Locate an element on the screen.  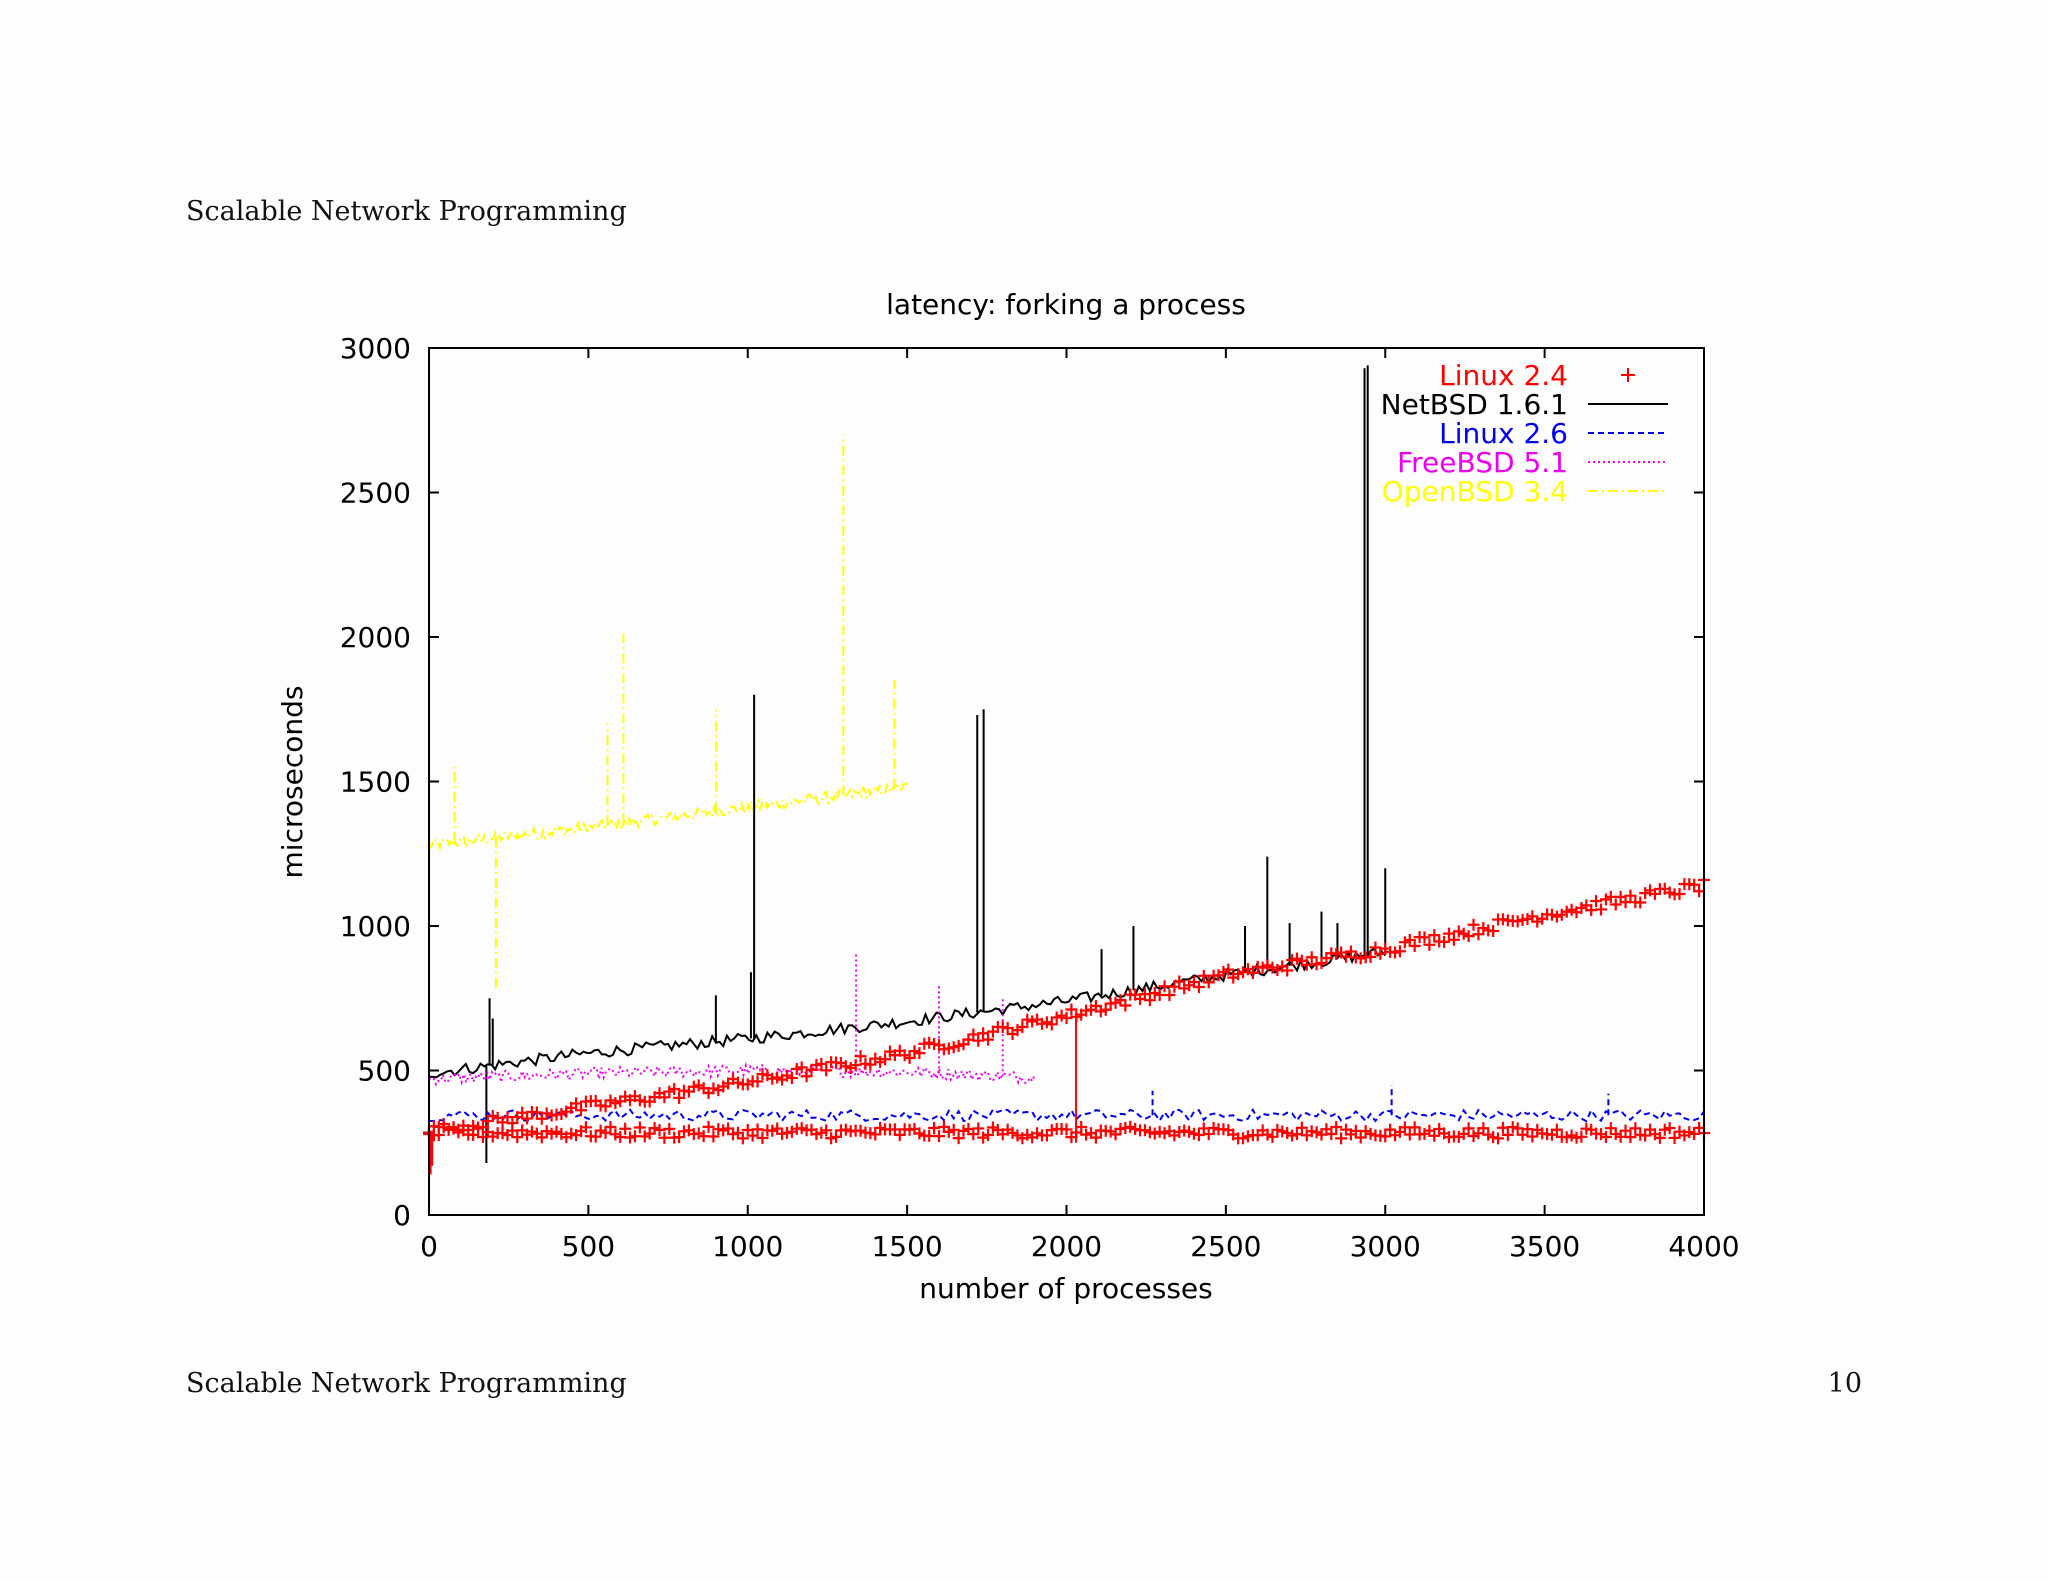
x-tick-label: 500 is located at coordinates (588, 1246).